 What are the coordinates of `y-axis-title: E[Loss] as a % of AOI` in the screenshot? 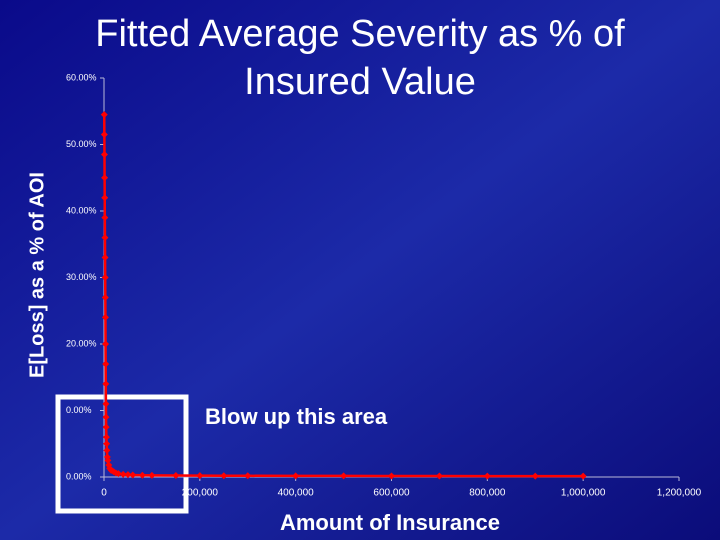 It's located at (37, 275).